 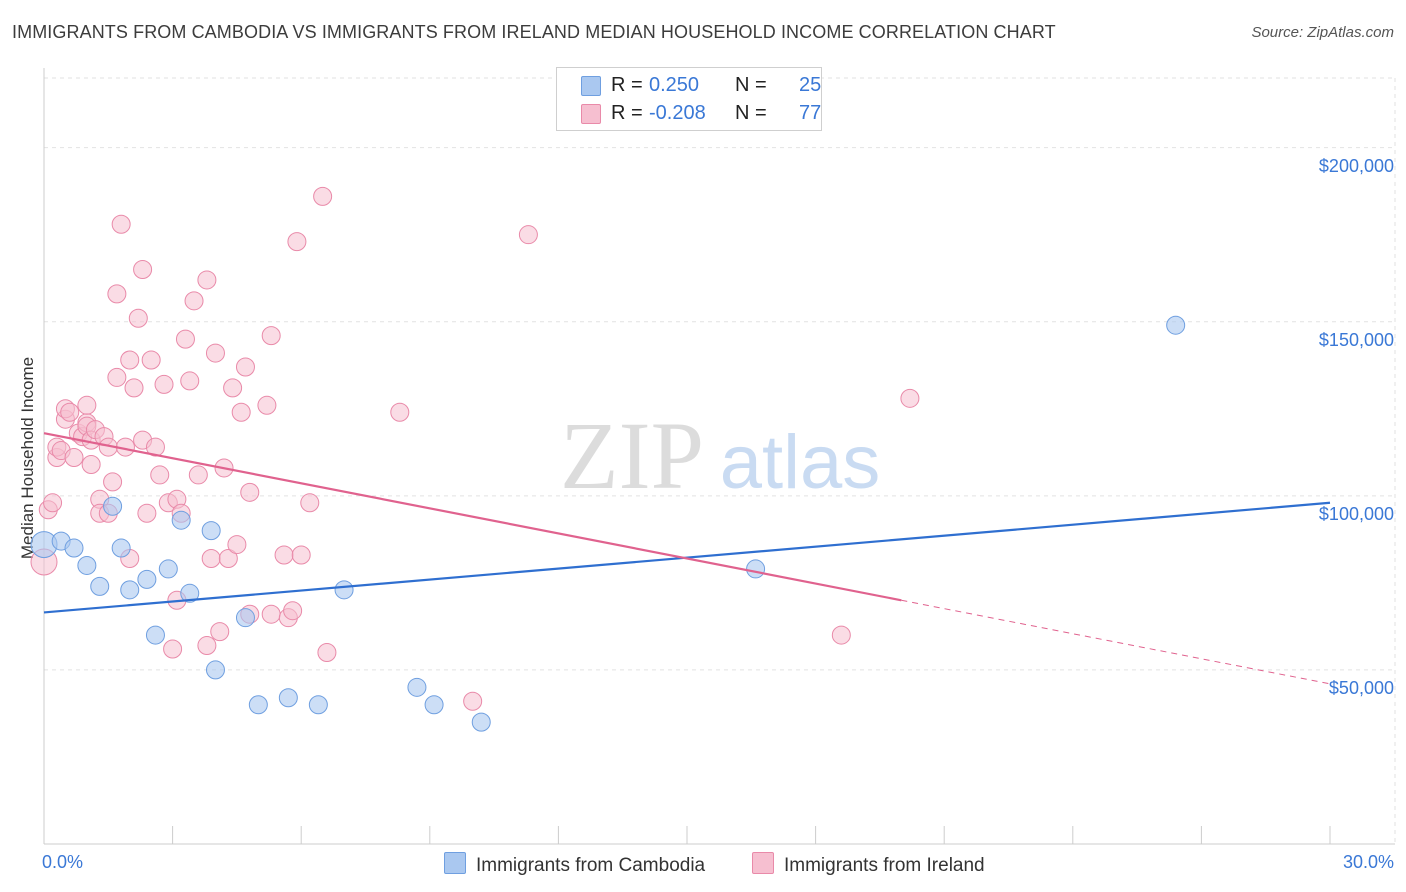 What do you see at coordinates (884, 865) in the screenshot?
I see `legend-label-ireland: Immigrants from Ireland` at bounding box center [884, 865].